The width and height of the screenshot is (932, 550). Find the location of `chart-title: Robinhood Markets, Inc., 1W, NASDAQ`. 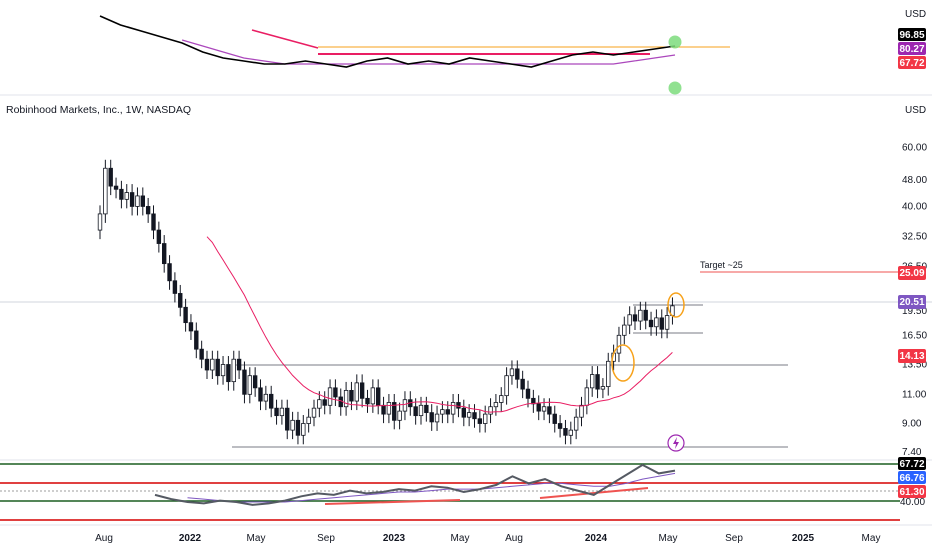

chart-title: Robinhood Markets, Inc., 1W, NASDAQ is located at coordinates (98, 110).